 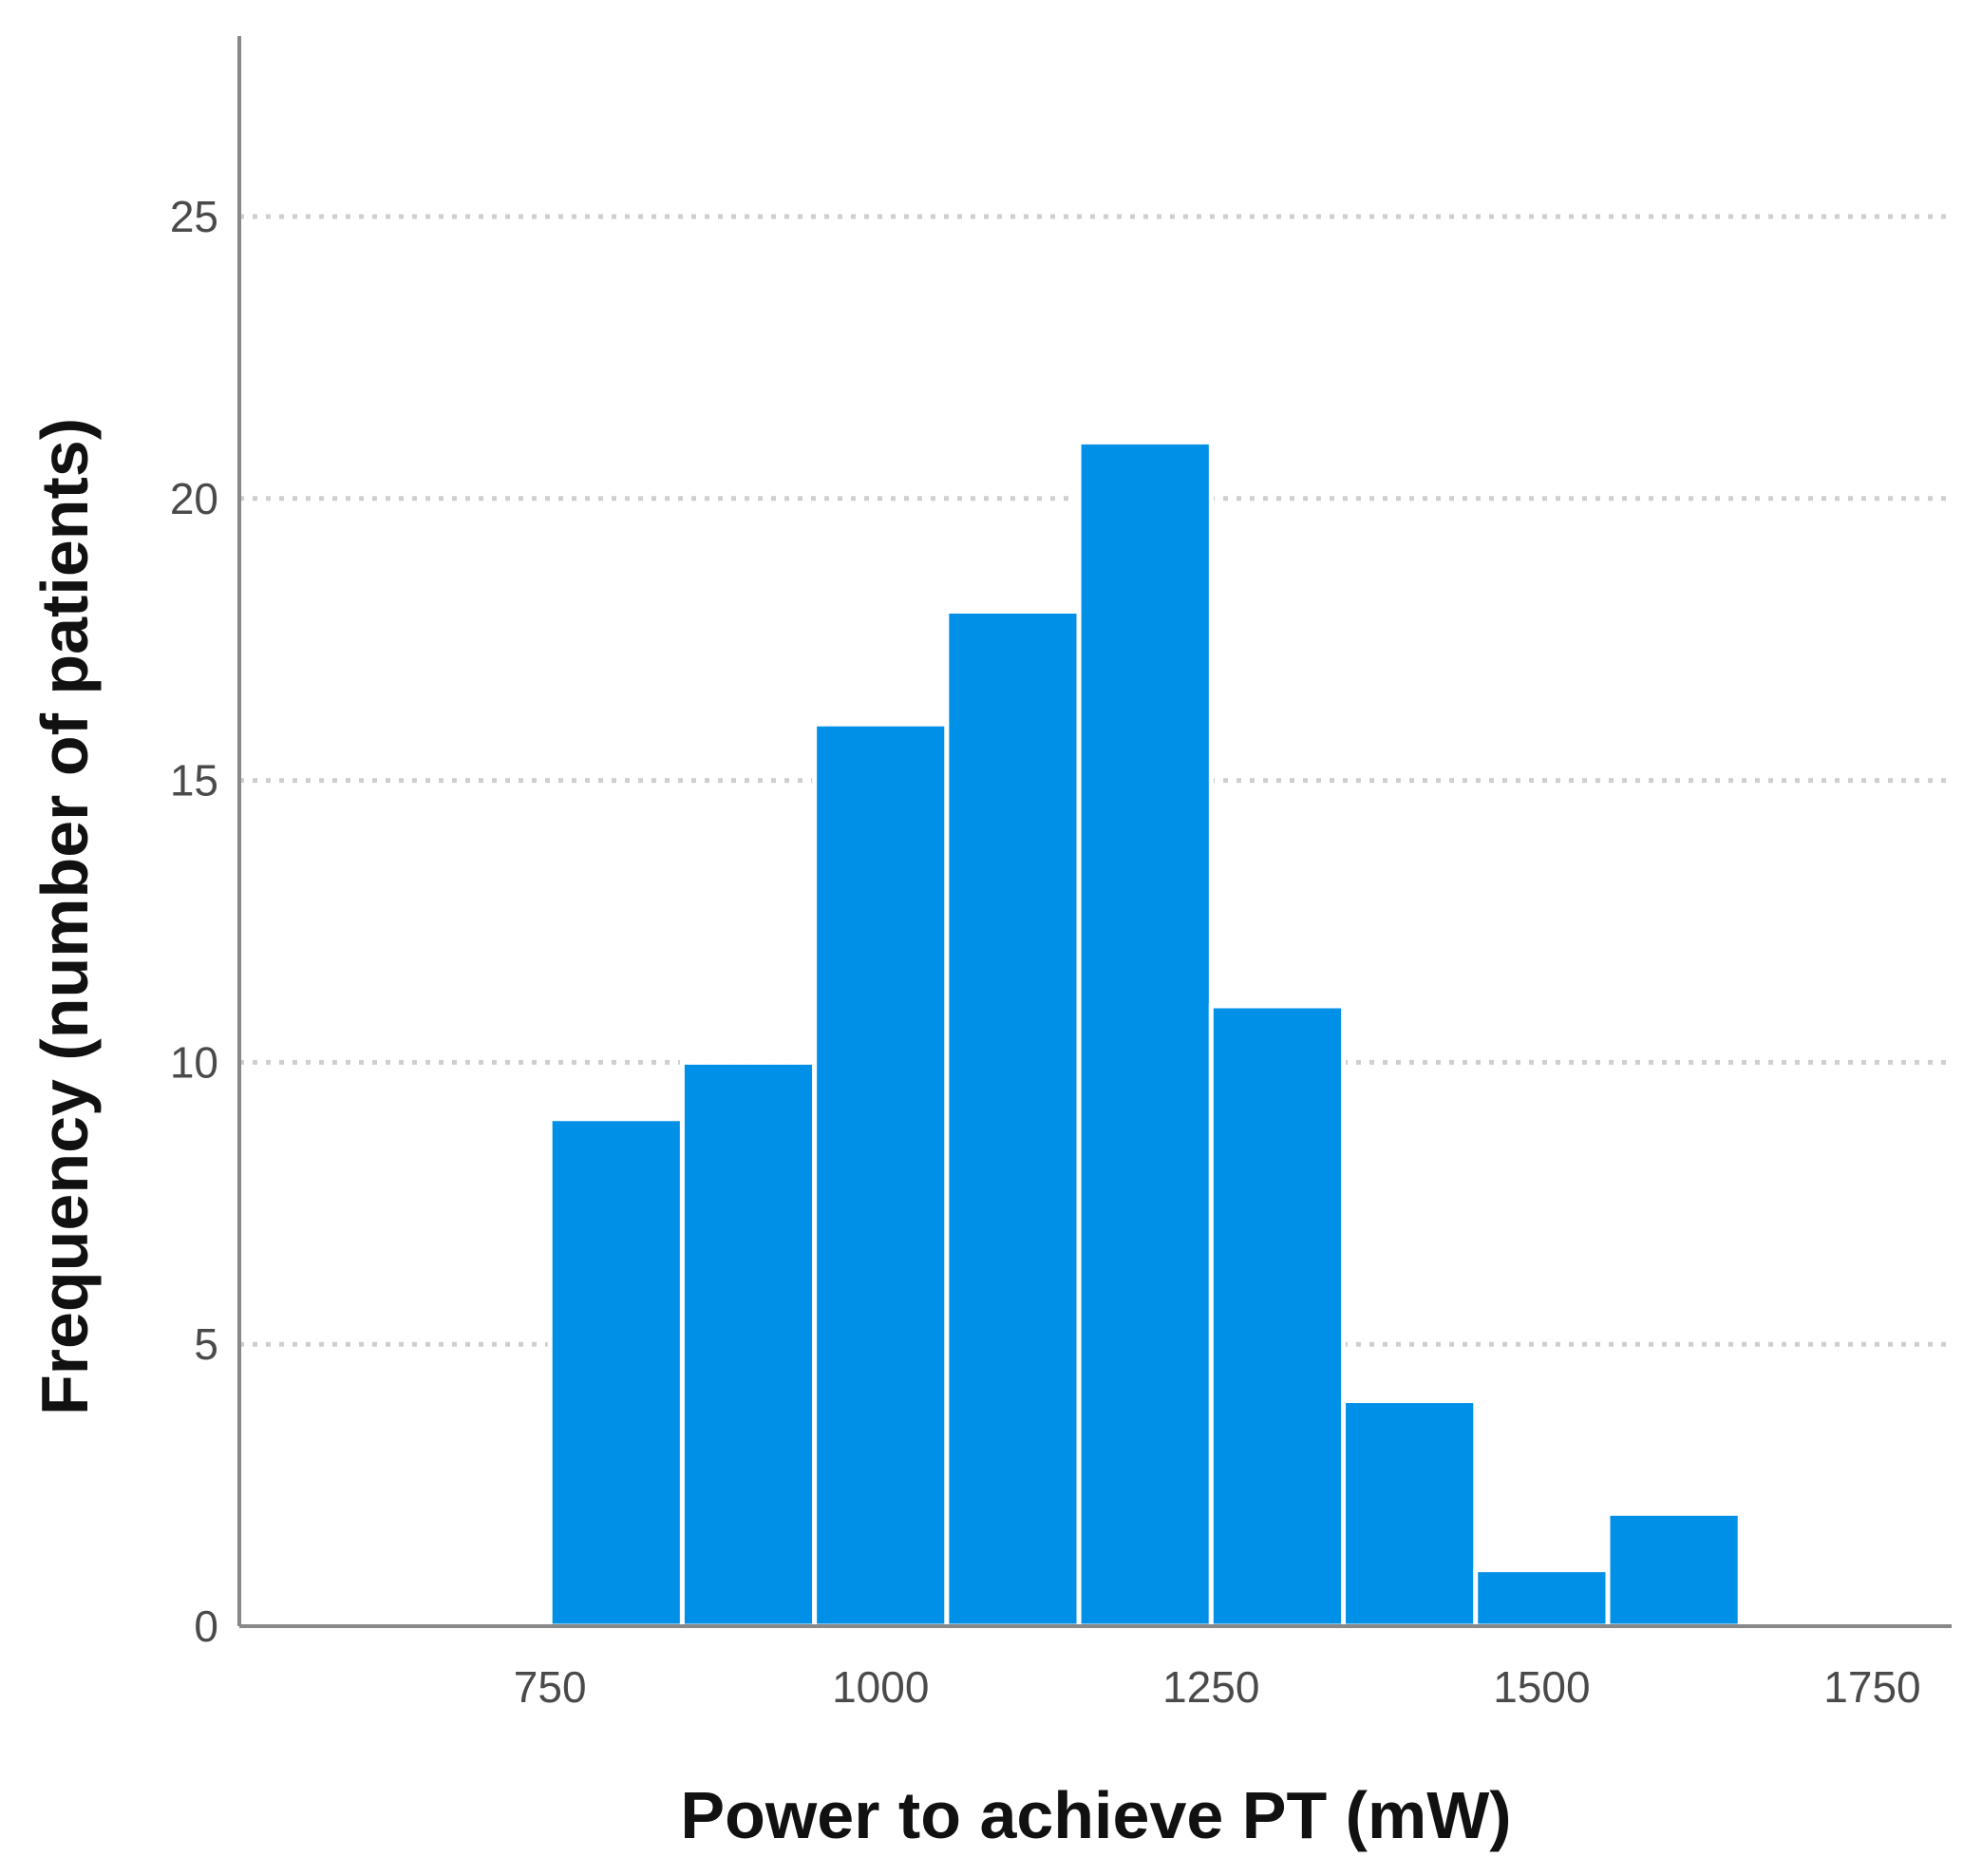 I want to click on y-tick-labels: 0 5 10 15 20 25, so click(x=194, y=922).